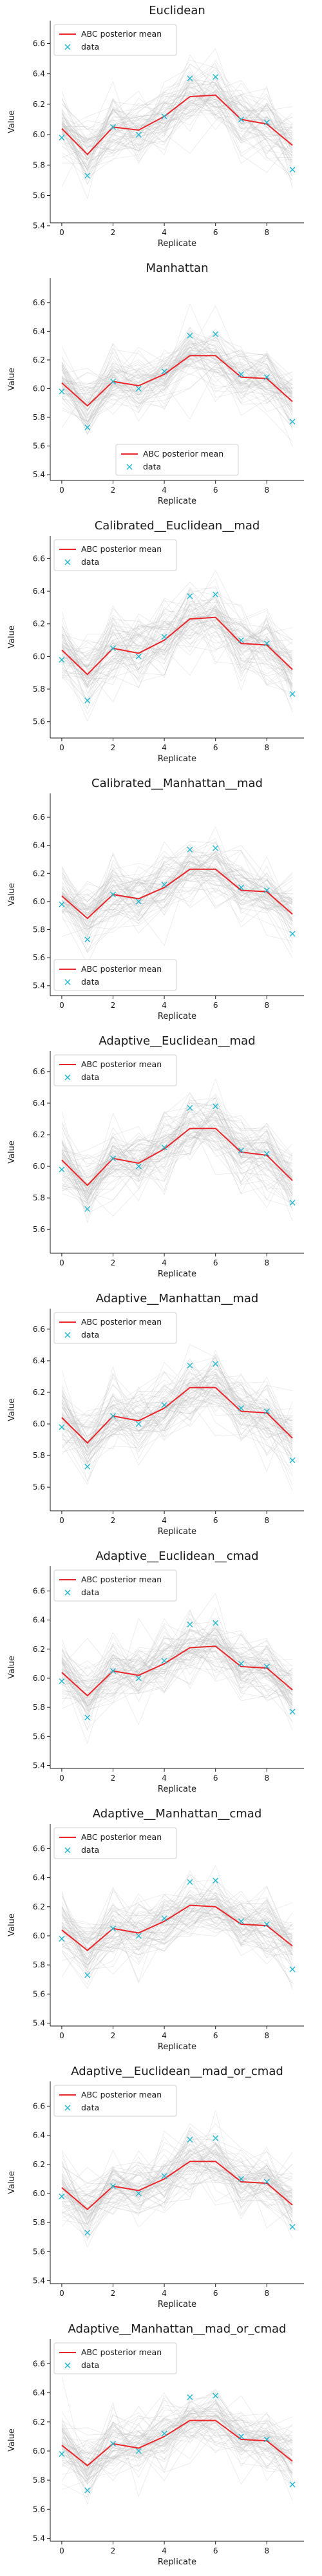 The image size is (322, 2576). I want to click on x-tick-label: 6, so click(215, 491).